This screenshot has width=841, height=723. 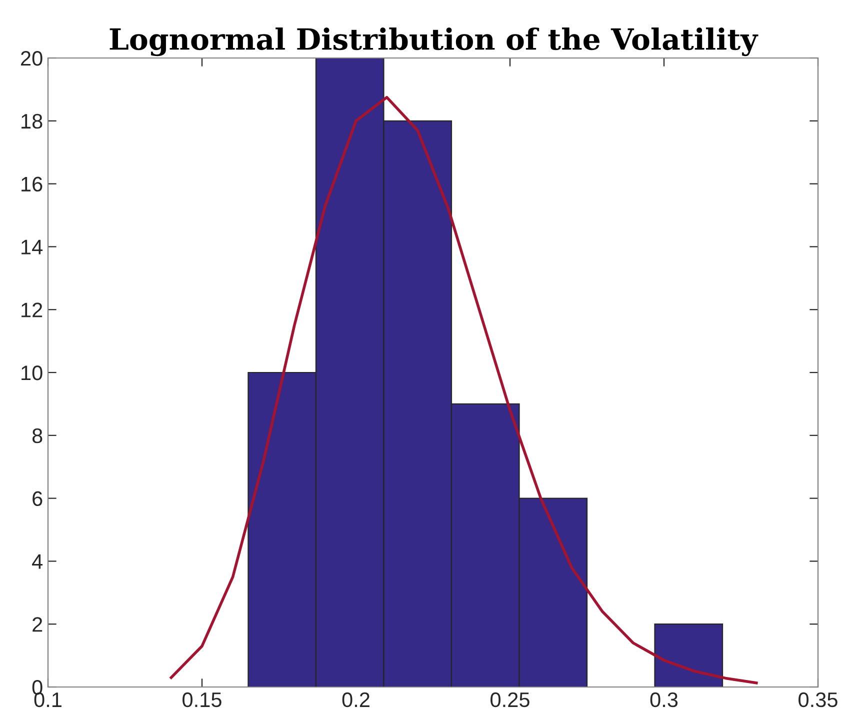 What do you see at coordinates (37, 624) in the screenshot?
I see `y-tick-label: 2` at bounding box center [37, 624].